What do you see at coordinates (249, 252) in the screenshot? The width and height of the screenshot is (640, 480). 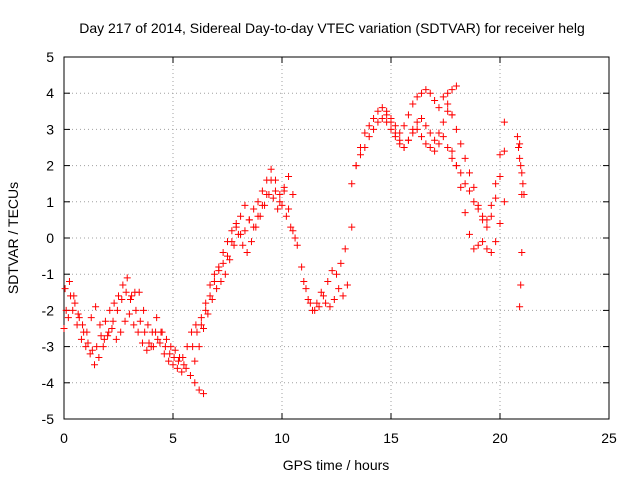 I see `series-track-f` at bounding box center [249, 252].